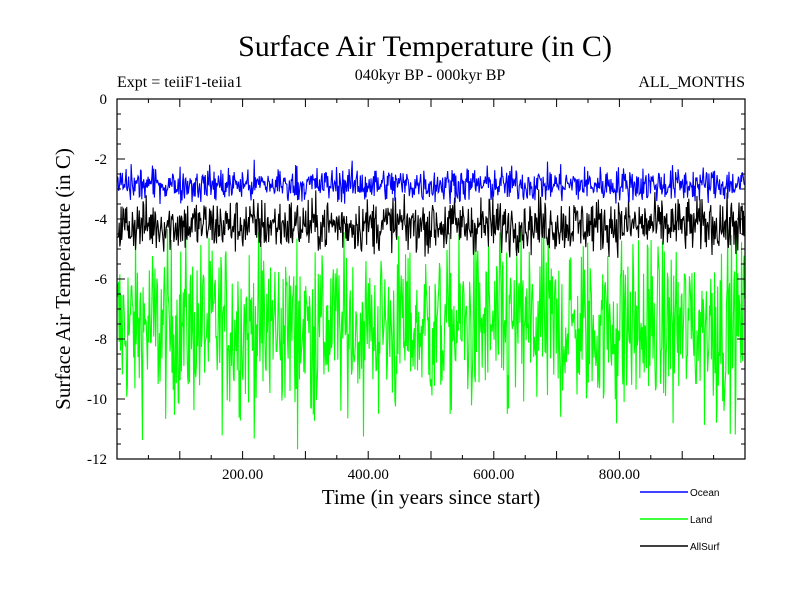  What do you see at coordinates (680, 520) in the screenshot?
I see `legend: Ocean Land AllSurf` at bounding box center [680, 520].